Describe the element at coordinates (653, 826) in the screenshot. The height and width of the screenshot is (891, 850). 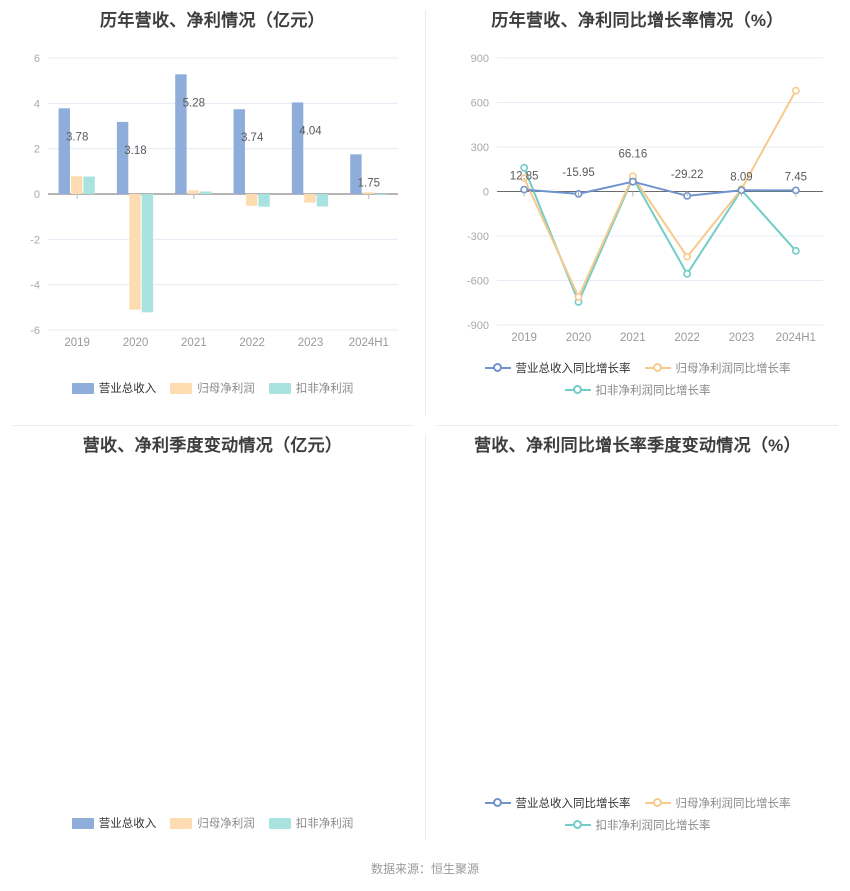
I see `legend-label: 扣非净利润同比增长率` at that location.